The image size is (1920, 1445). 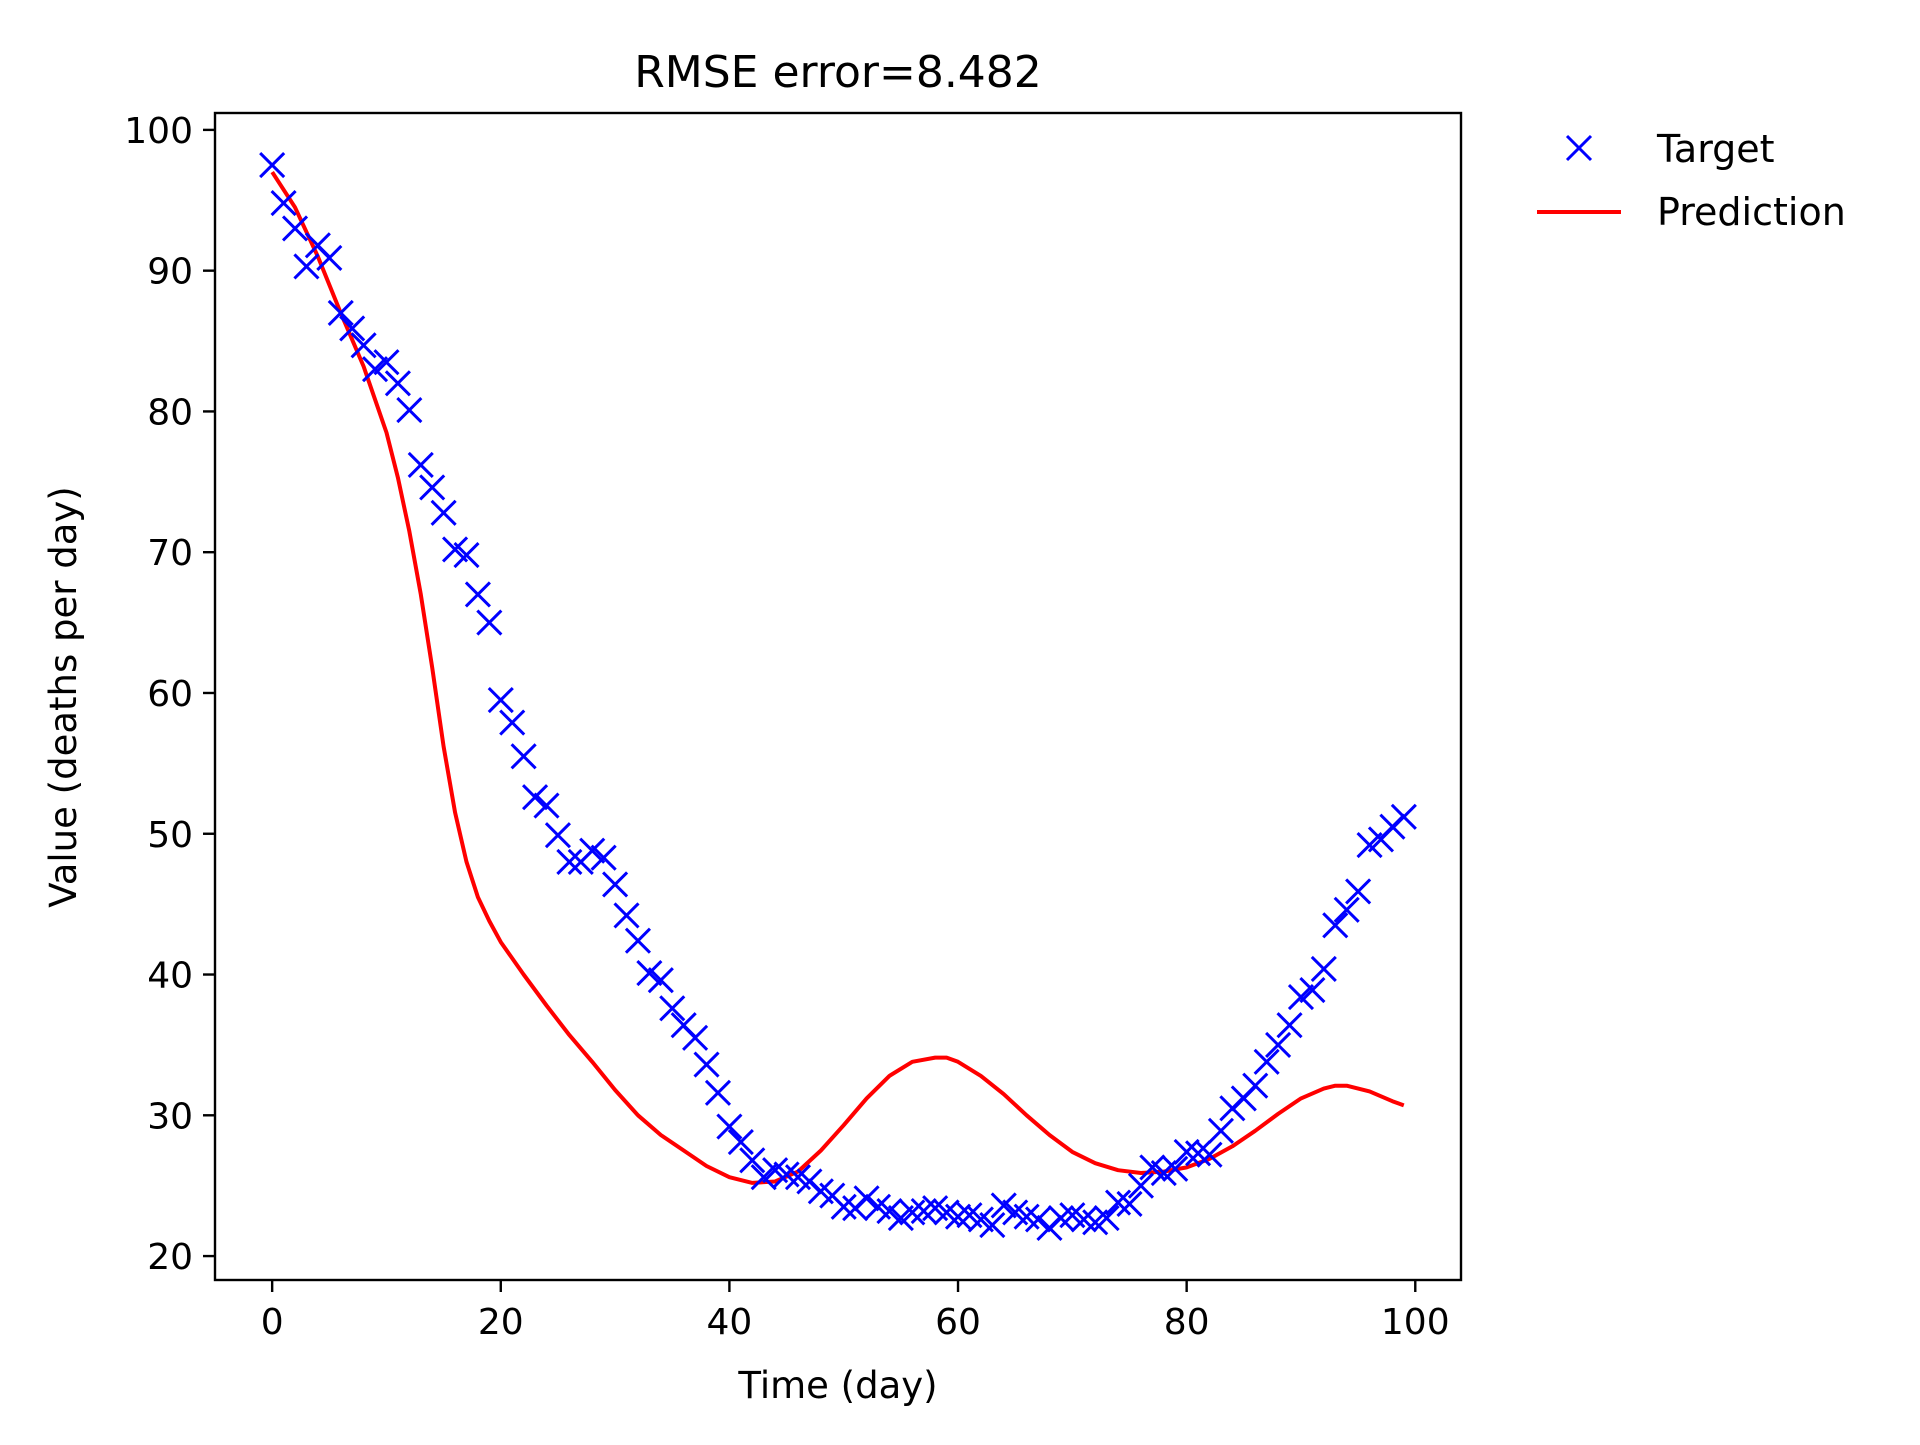 I want to click on y-tick-label: 20, so click(x=170, y=1257).